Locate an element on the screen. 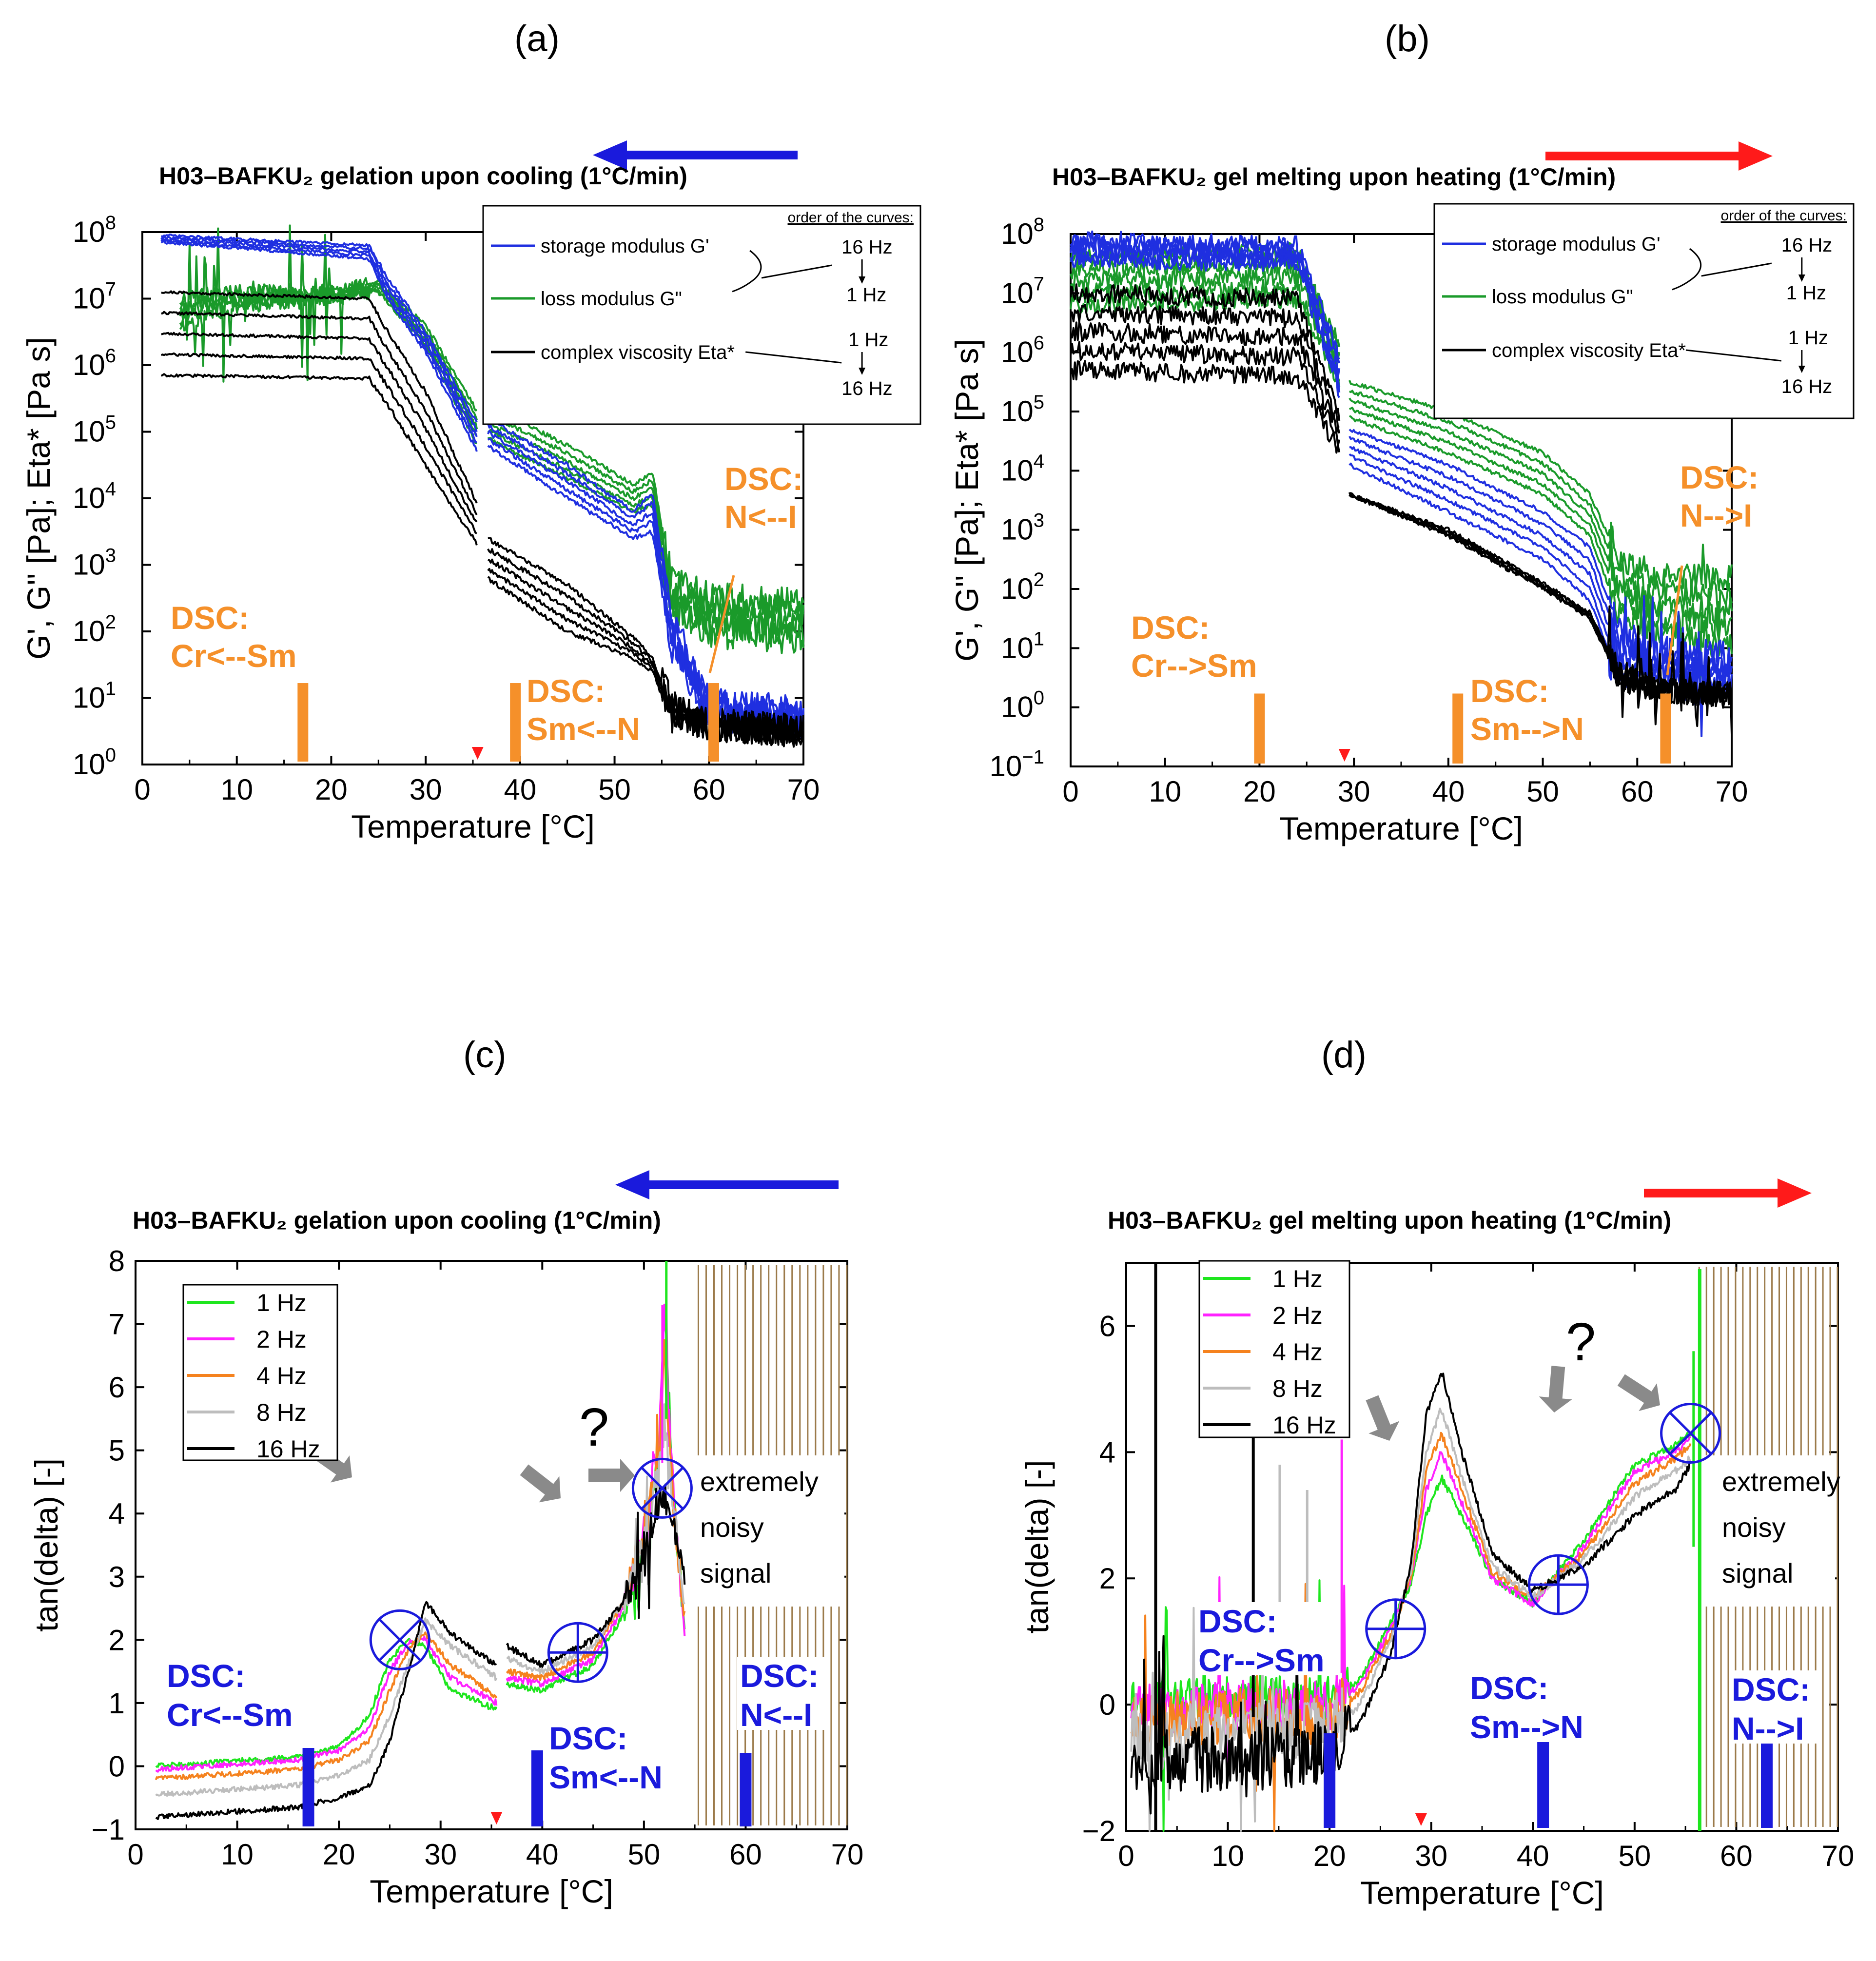 The height and width of the screenshot is (1961, 1876). gray-arrow-c-2-shape is located at coordinates (611, 1475).